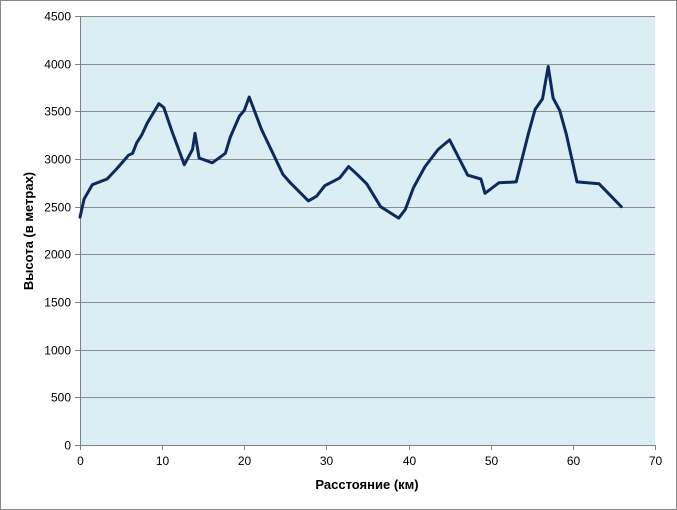 The width and height of the screenshot is (677, 510). What do you see at coordinates (28, 231) in the screenshot?
I see `y-axis-title: Высота (в метрах)` at bounding box center [28, 231].